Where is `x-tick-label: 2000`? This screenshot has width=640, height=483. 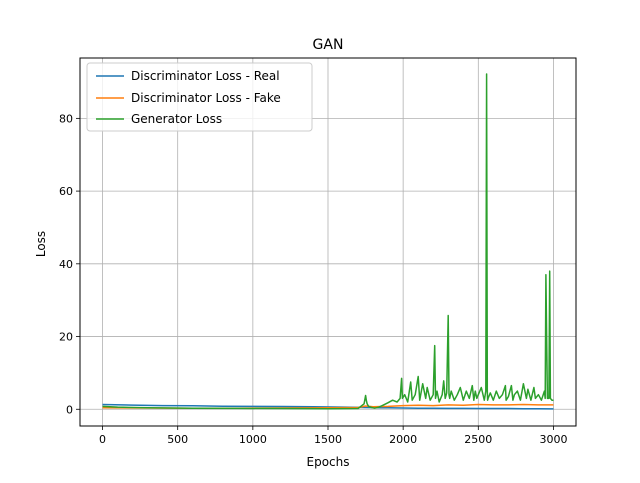 x-tick-label: 2000 is located at coordinates (403, 439).